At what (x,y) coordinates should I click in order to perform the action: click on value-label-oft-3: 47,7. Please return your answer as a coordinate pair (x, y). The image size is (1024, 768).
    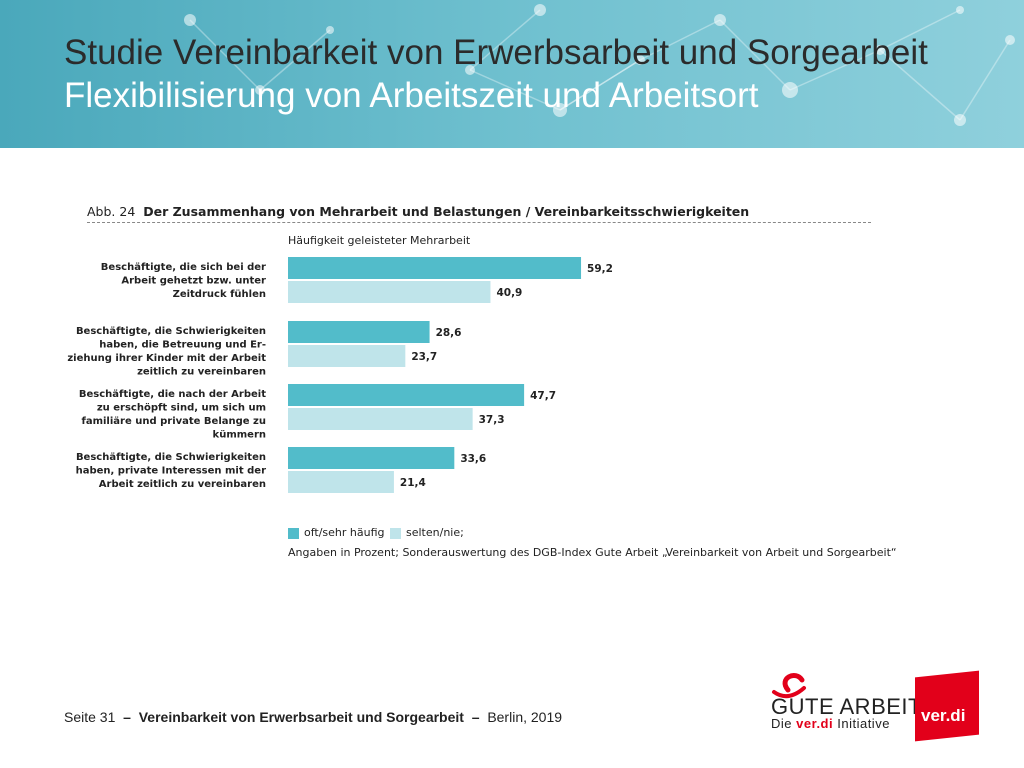
    Looking at the image, I should click on (543, 396).